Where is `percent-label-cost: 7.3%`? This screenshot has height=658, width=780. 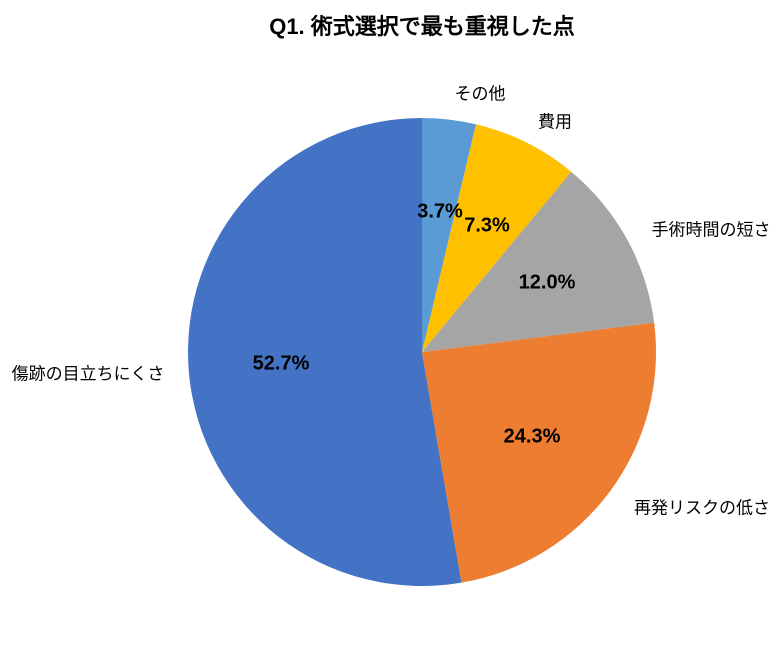 percent-label-cost: 7.3% is located at coordinates (487, 225).